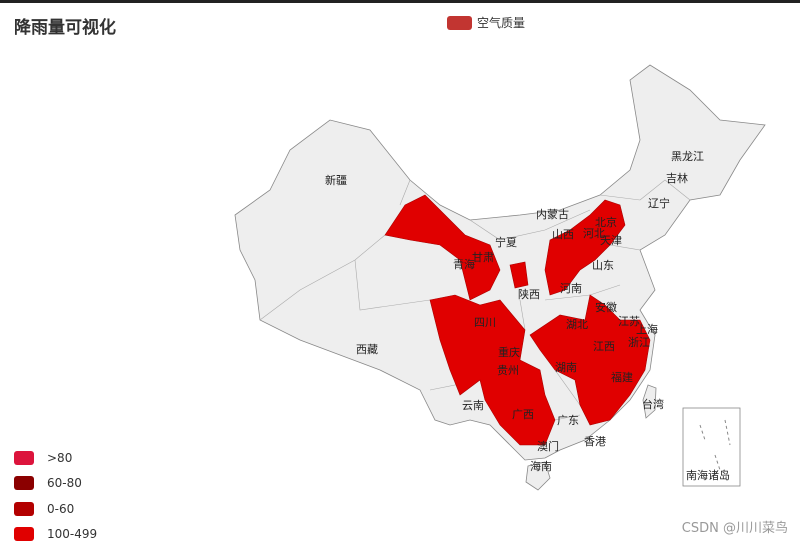 The image size is (800, 547). I want to click on region-label: 陕西, so click(529, 294).